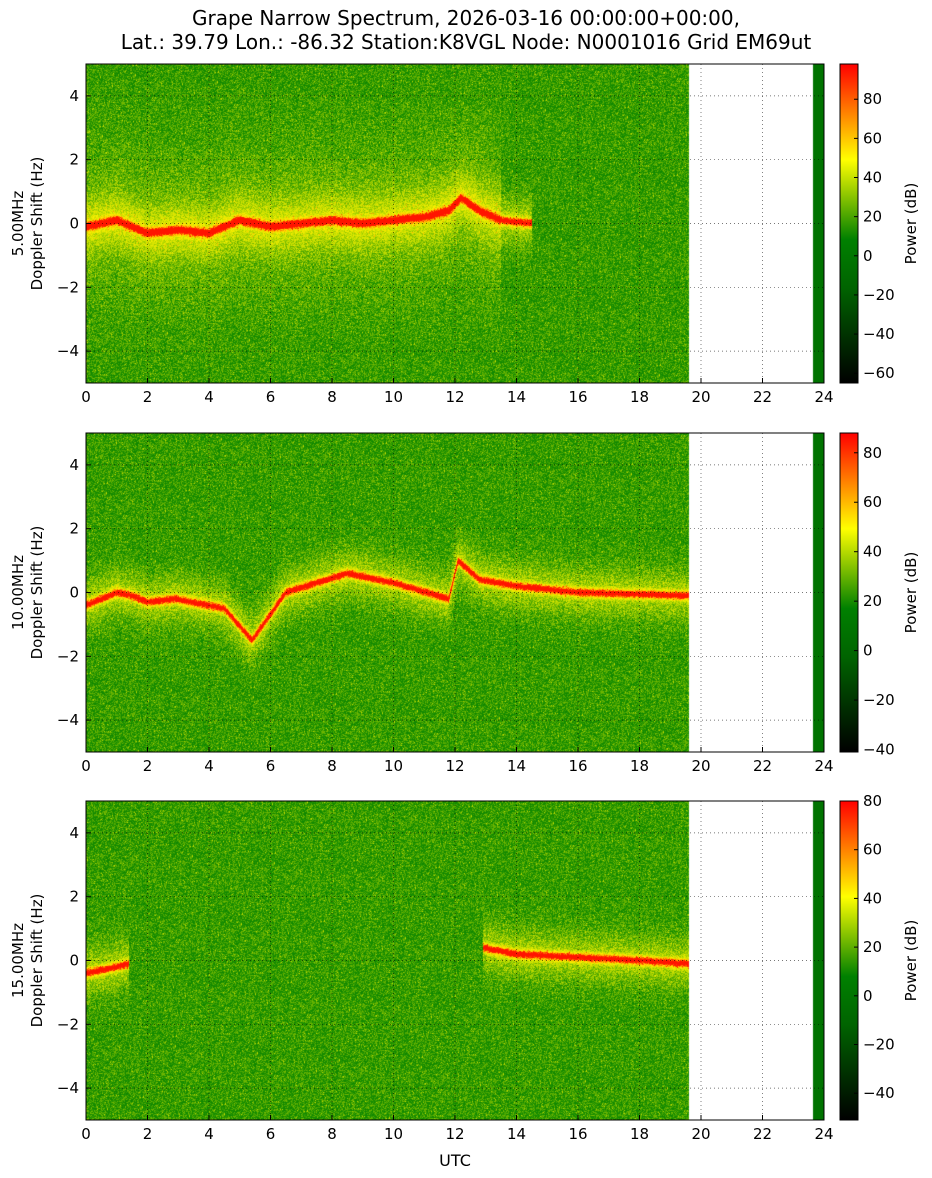 This screenshot has width=932, height=1178. I want to click on x-axis-label: UTC, so click(455, 1160).